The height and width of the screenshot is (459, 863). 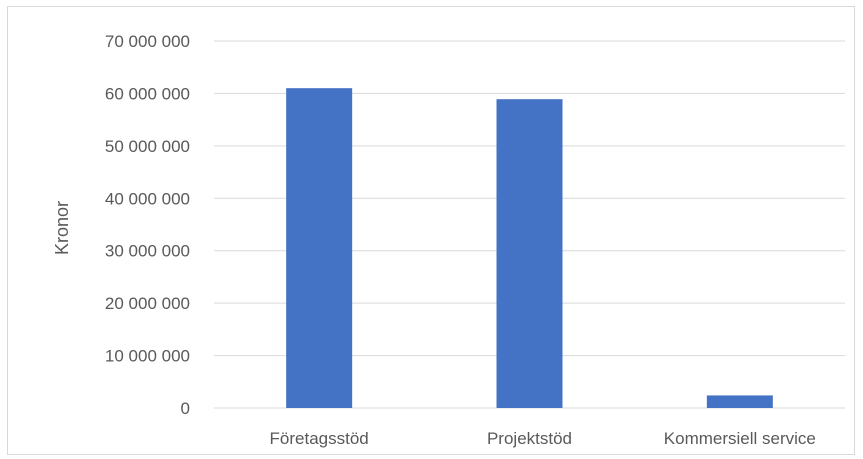 I want to click on y-tick-label: 30 000 000, so click(x=147, y=251).